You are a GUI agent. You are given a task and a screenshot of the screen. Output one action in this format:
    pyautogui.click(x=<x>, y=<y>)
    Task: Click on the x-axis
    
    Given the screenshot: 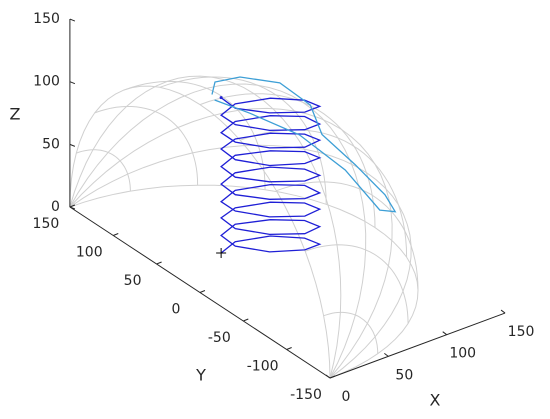 What is the action you would take?
    pyautogui.click(x=417, y=345)
    